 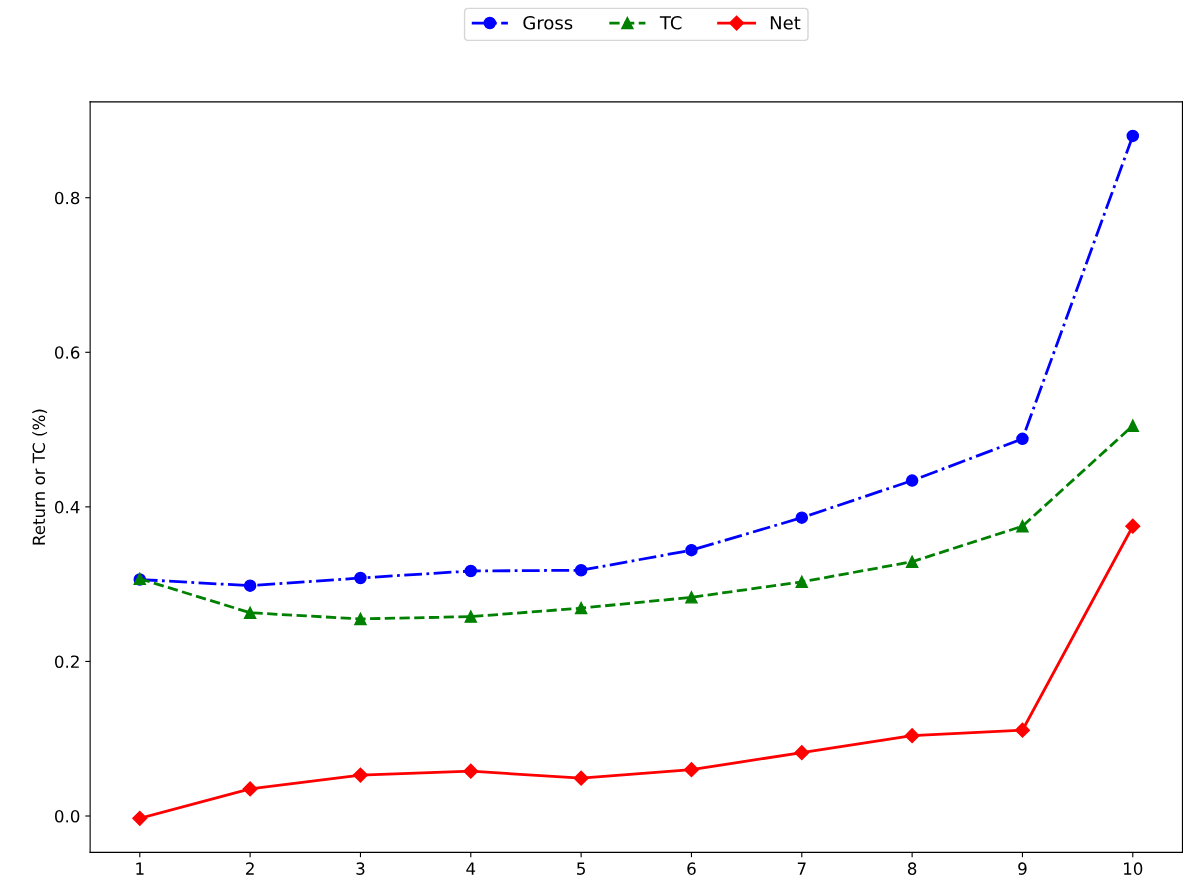 What do you see at coordinates (140, 868) in the screenshot?
I see `x-tick-label: 1` at bounding box center [140, 868].